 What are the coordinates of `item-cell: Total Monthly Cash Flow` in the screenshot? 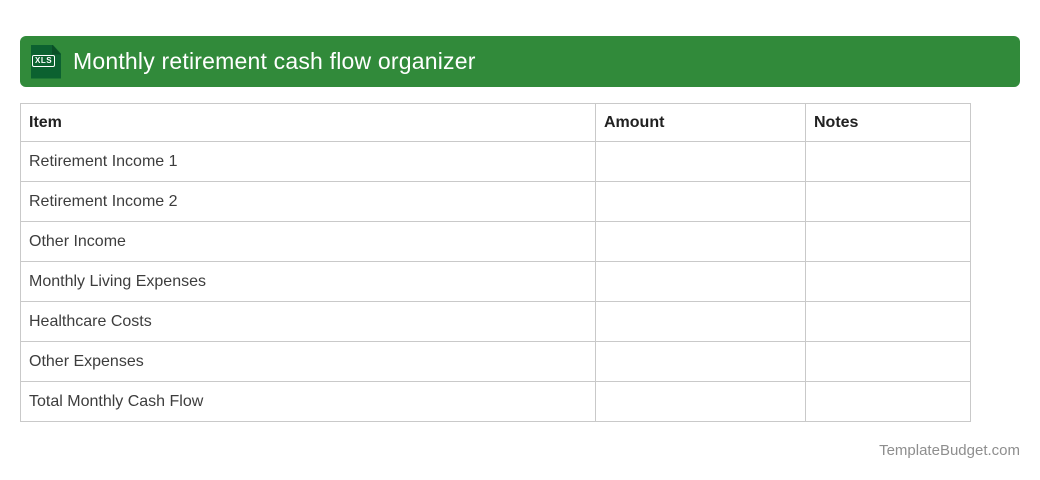 It's located at (308, 401).